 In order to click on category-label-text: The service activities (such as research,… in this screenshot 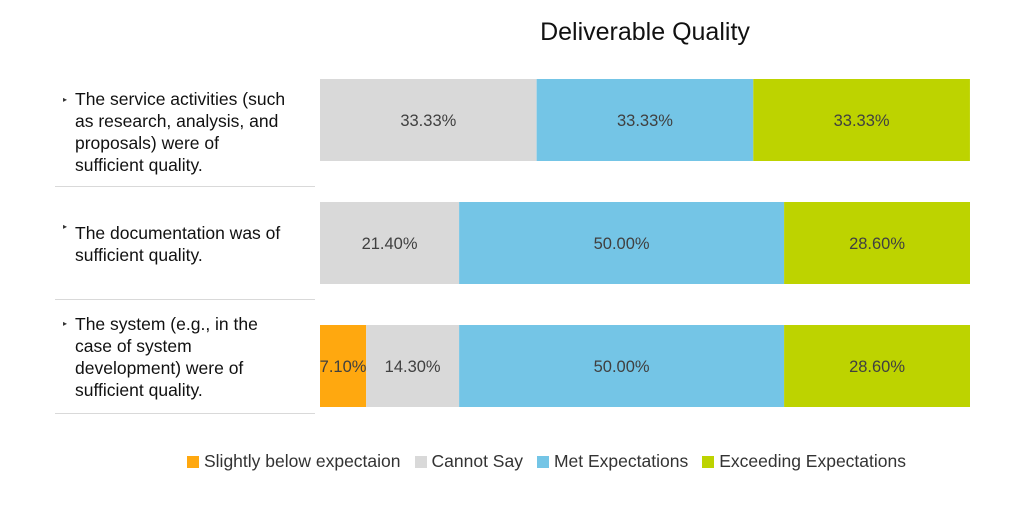, I will do `click(180, 131)`.